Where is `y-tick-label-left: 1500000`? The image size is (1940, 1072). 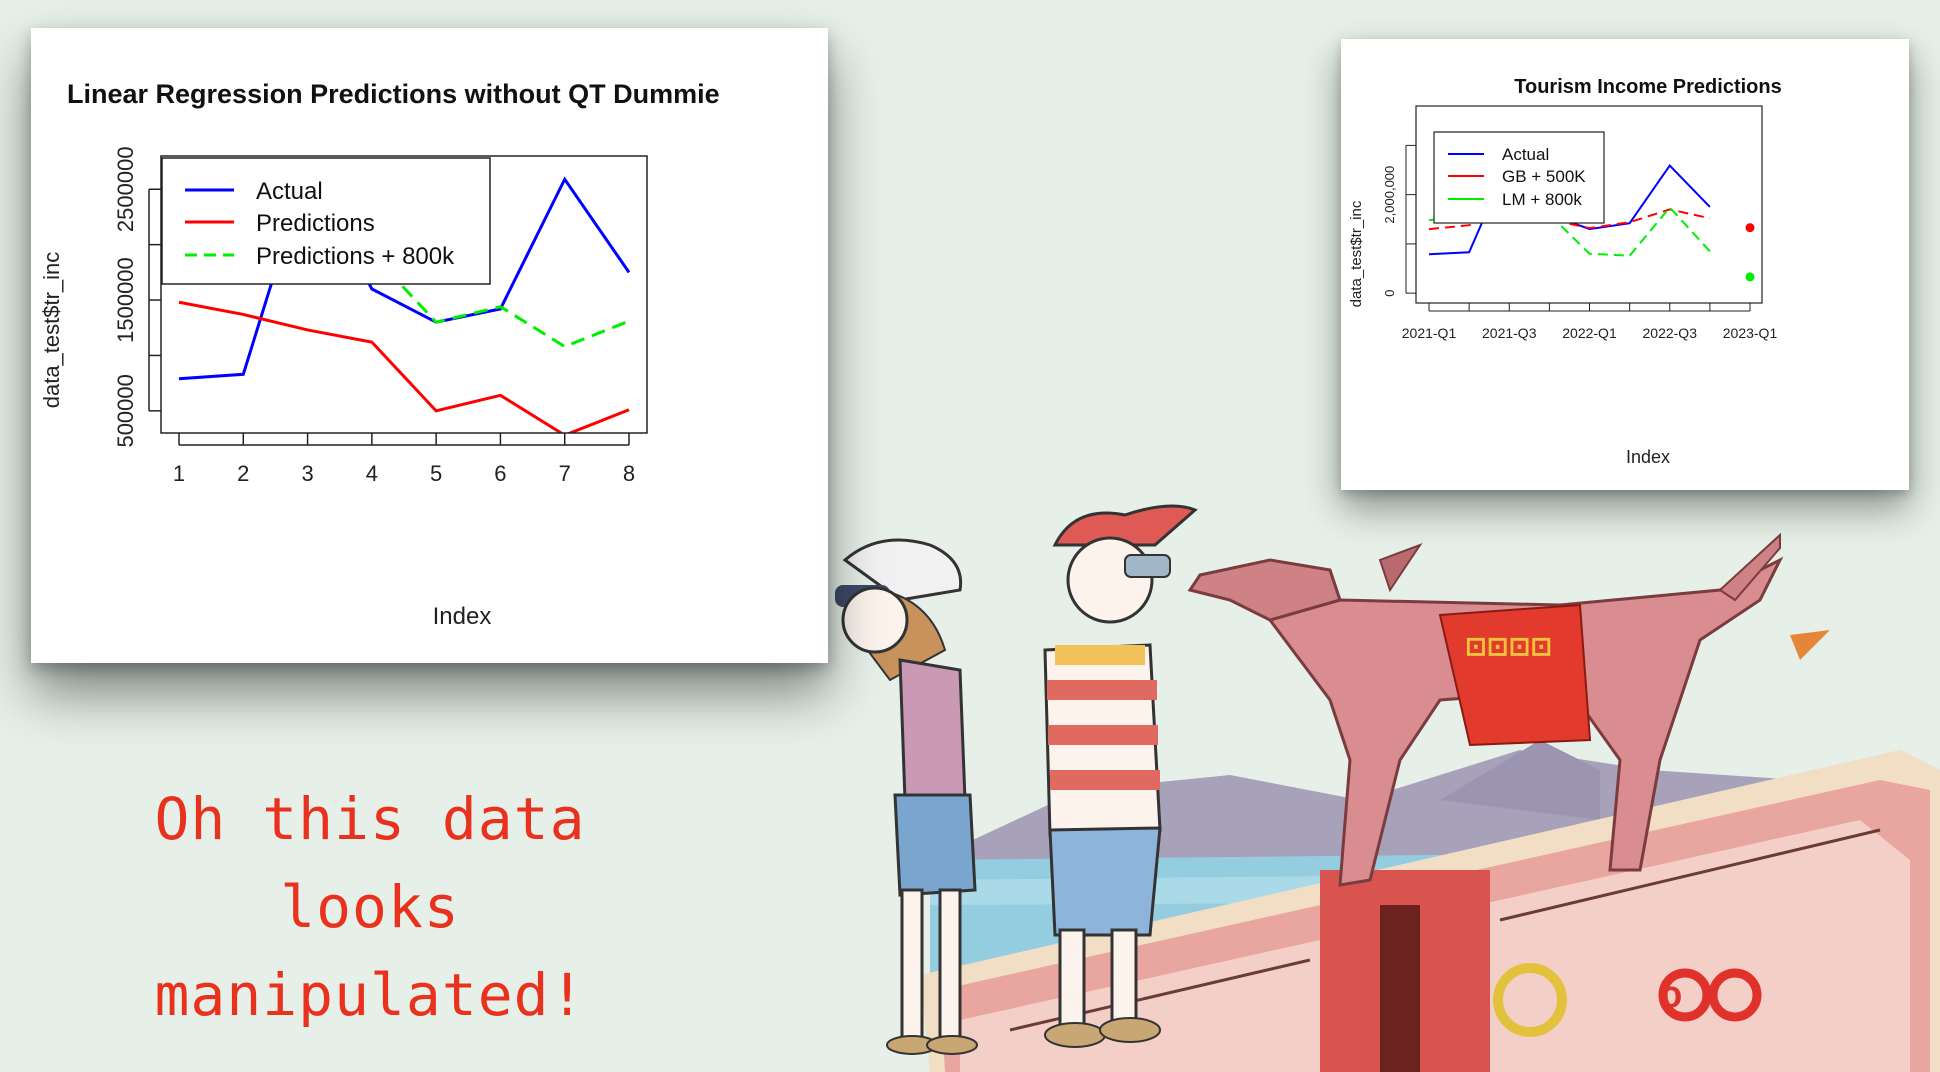
y-tick-label-left: 1500000 is located at coordinates (125, 300).